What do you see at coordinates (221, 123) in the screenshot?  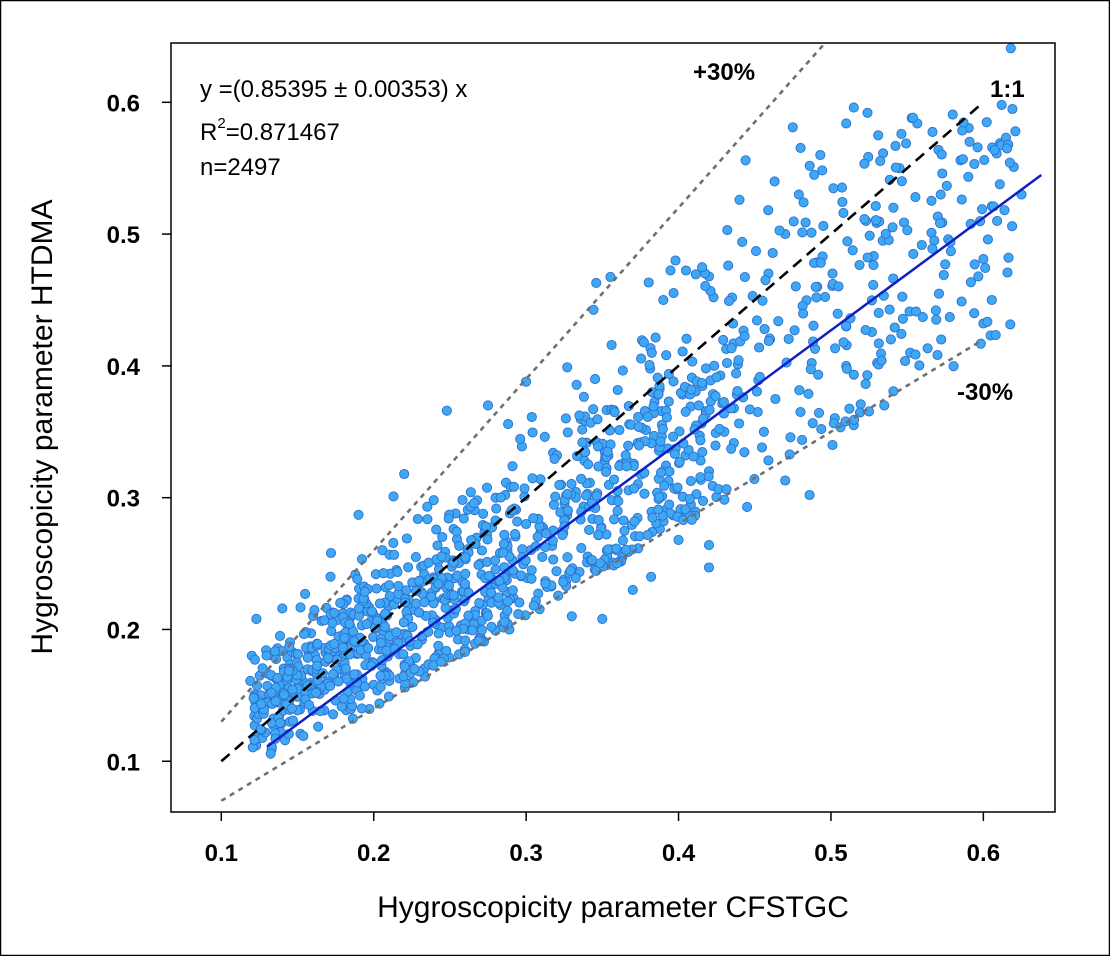 I see `r2-superscript: 2` at bounding box center [221, 123].